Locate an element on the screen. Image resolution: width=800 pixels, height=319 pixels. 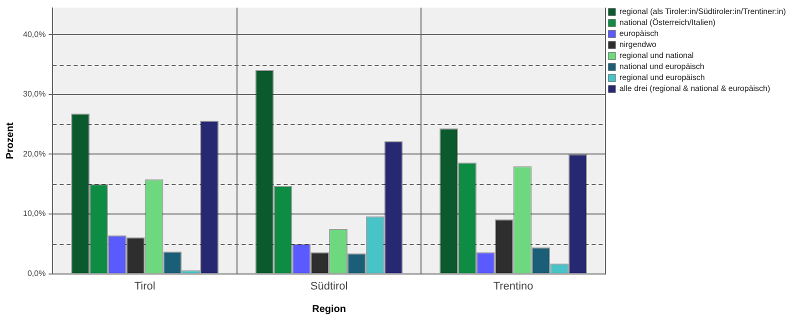
legend-label: nirgendwo is located at coordinates (638, 45).